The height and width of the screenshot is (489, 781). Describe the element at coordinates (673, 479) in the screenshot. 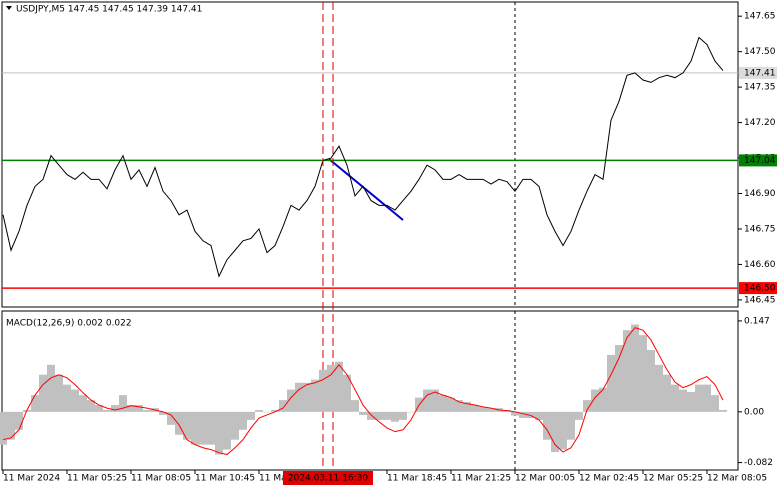

I see `x-tick-label: 12 Mar 05:25` at that location.